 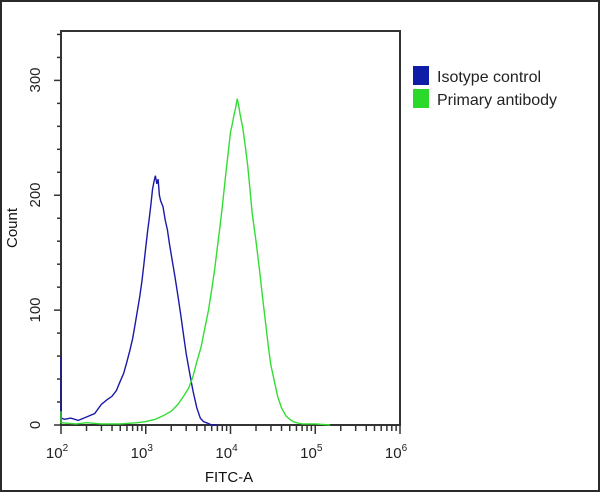 I want to click on y-axis-title: Count, so click(x=12, y=227).